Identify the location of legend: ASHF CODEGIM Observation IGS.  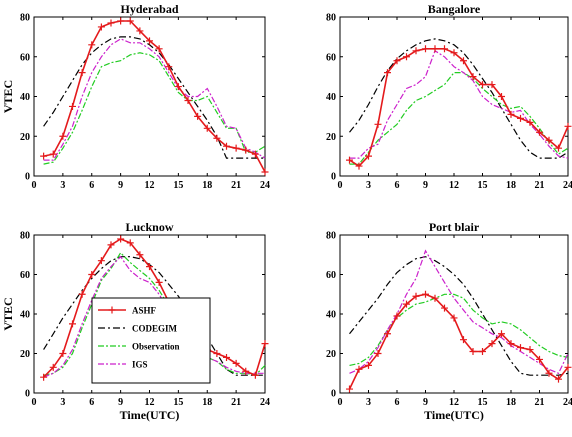
(151, 340).